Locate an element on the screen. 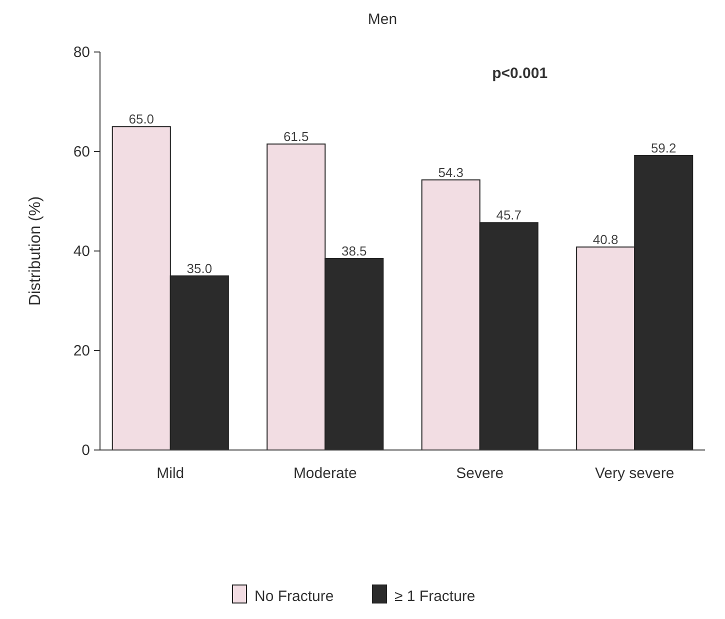 The image size is (725, 619). y-tick-label: 80 is located at coordinates (81, 52).